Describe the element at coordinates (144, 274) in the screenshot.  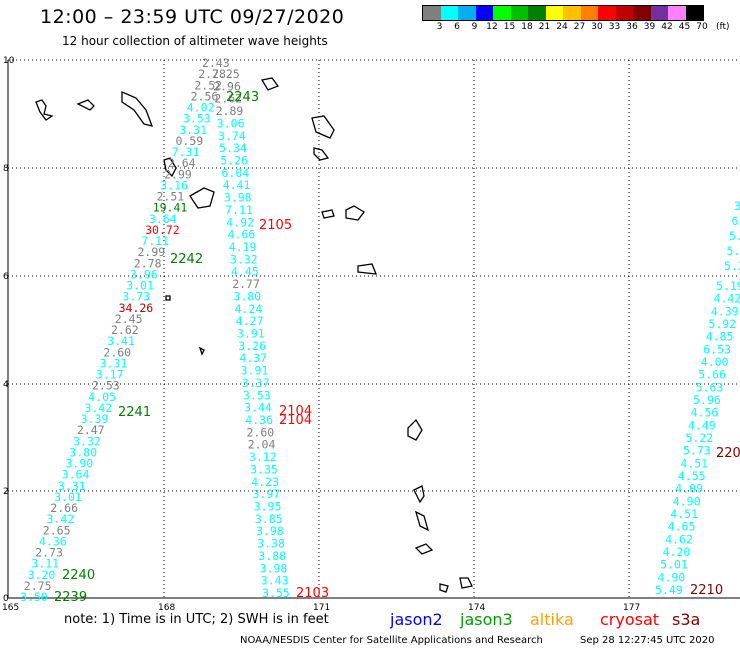
I see `wave-height-value: 3.96` at that location.